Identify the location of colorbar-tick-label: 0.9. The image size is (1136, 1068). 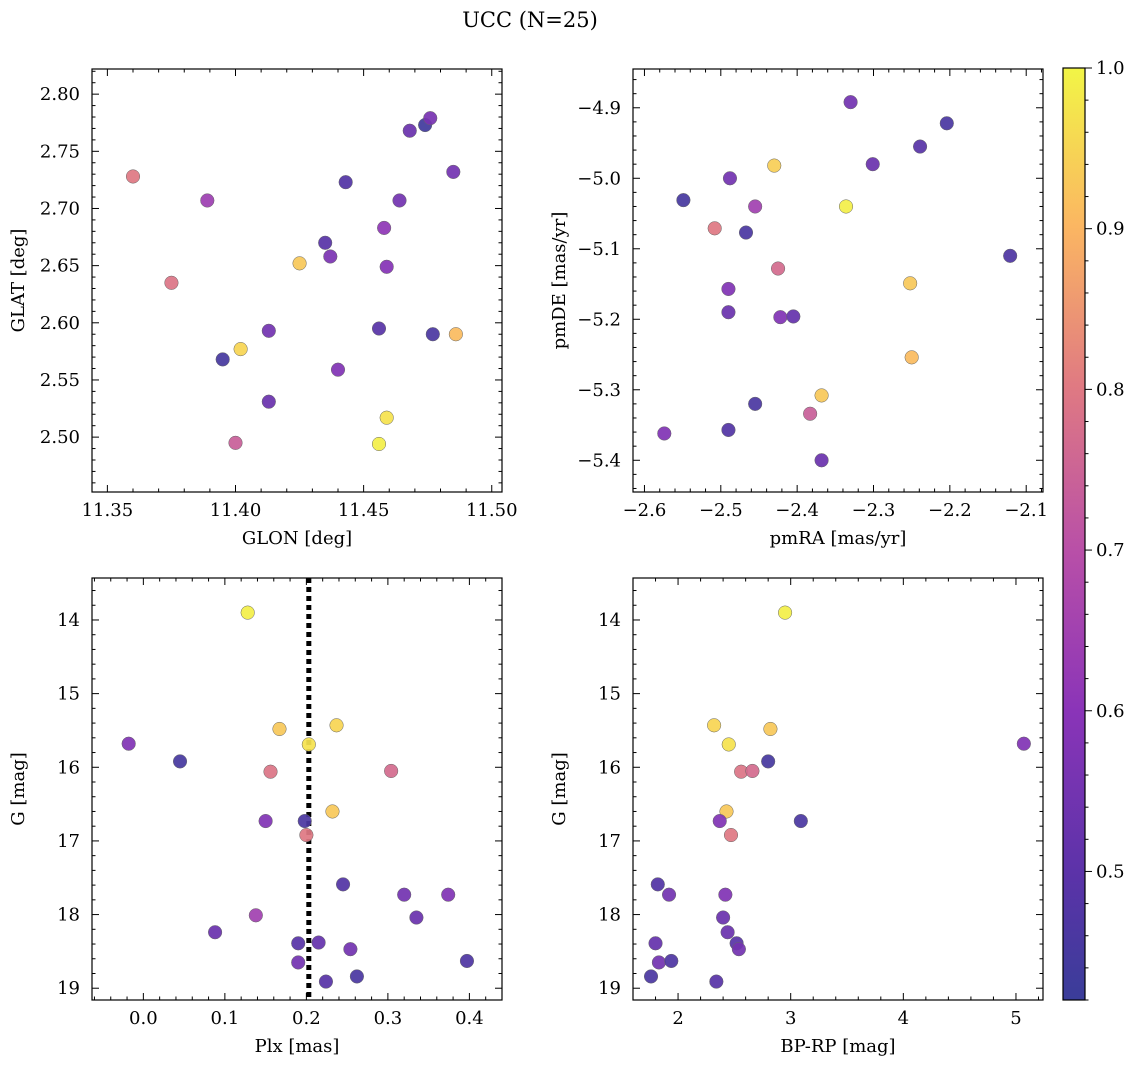
(1110, 229).